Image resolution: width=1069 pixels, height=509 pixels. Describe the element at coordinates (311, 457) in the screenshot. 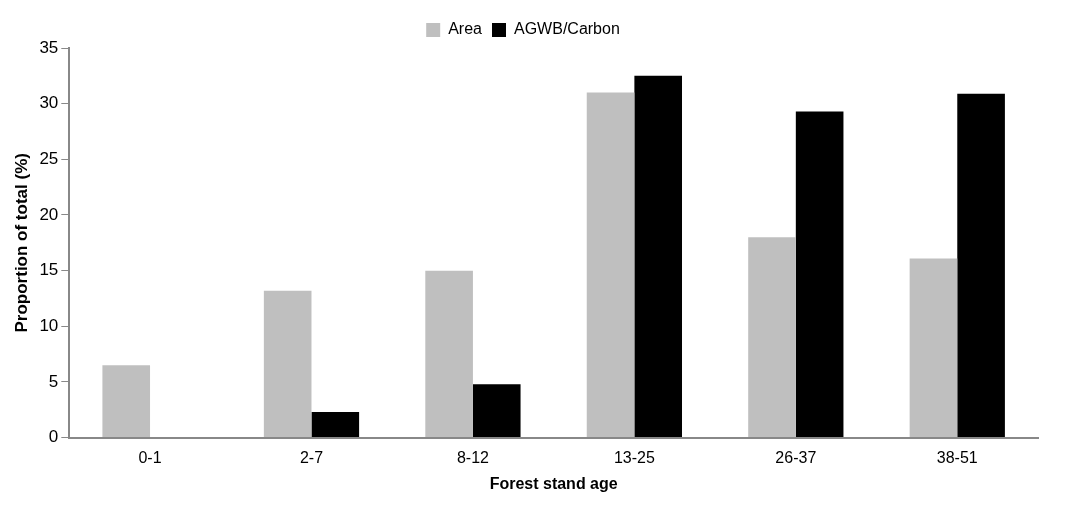

I see `x-tick-label: 2-7` at that location.